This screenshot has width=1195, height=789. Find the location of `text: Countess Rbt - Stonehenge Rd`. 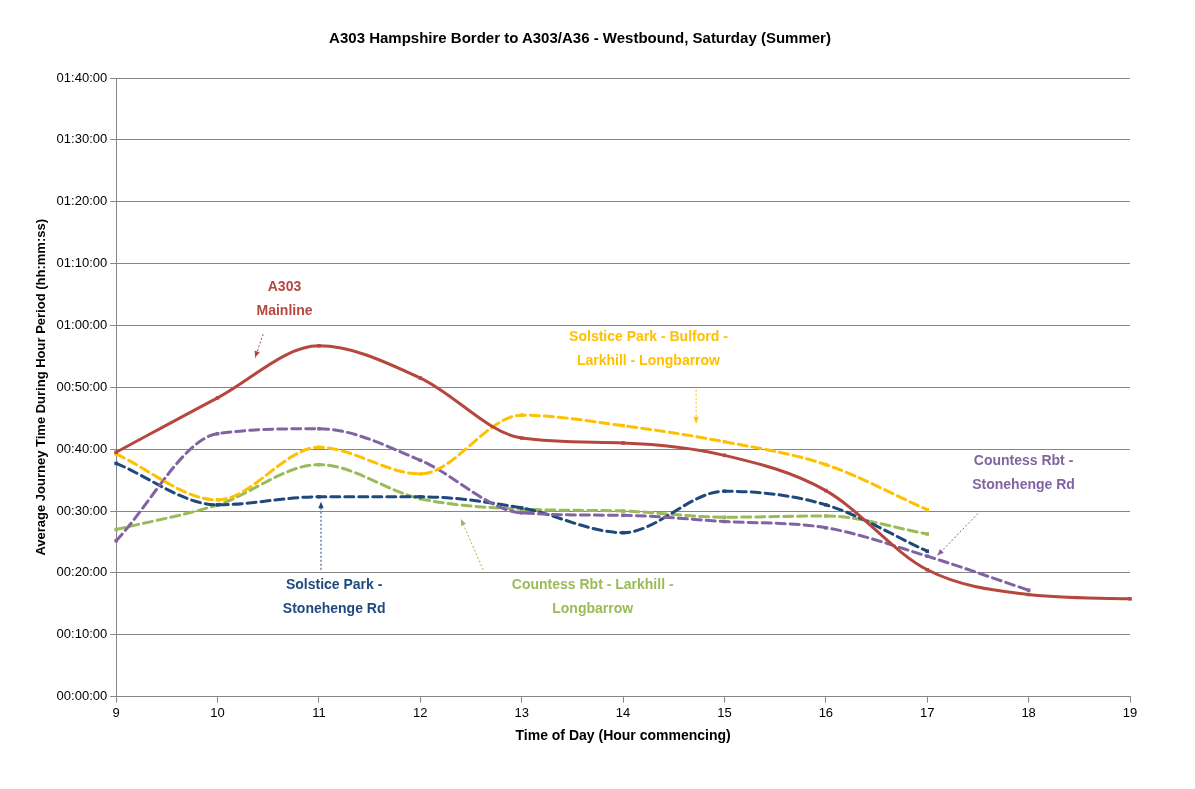

text: Countess Rbt - Stonehenge Rd is located at coordinates (1023, 471).